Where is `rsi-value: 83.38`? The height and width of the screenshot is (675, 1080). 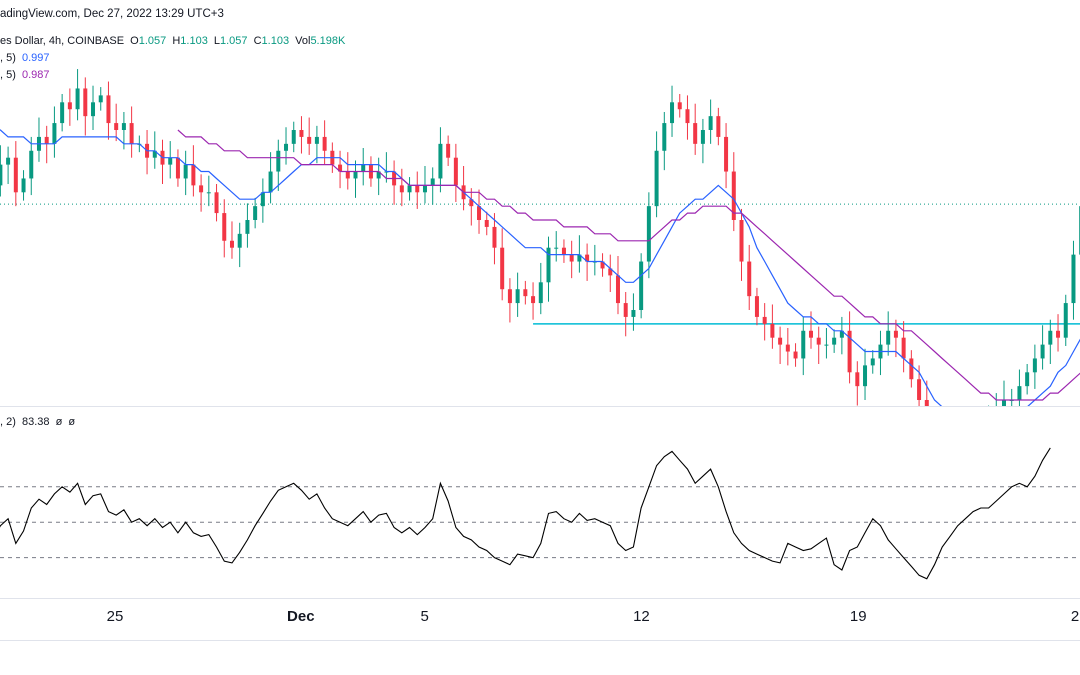 rsi-value: 83.38 is located at coordinates (35, 422).